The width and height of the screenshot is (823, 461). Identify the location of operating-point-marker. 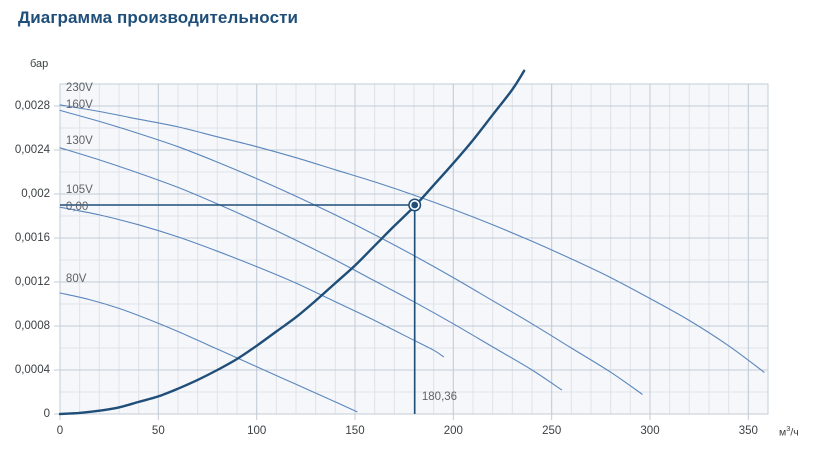
(415, 205).